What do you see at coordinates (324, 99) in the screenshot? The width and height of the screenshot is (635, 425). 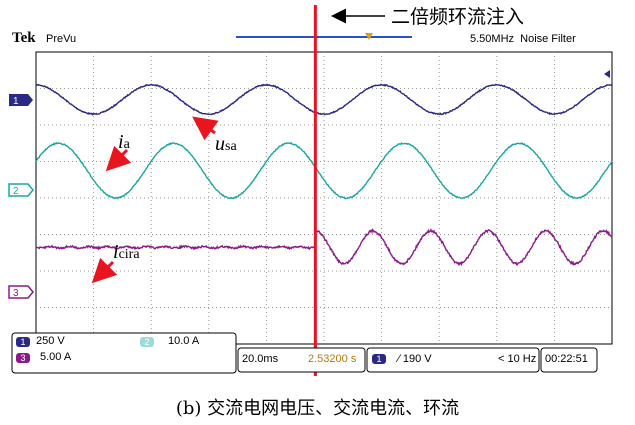 I see `usa-trace` at bounding box center [324, 99].